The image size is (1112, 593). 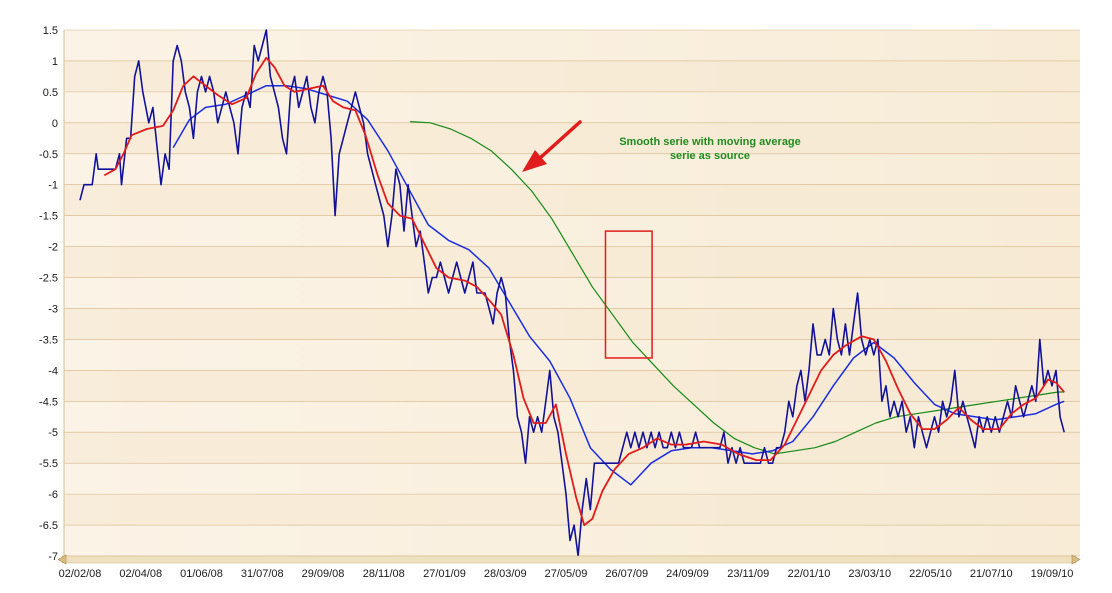 What do you see at coordinates (1076, 559) in the screenshot?
I see `scroll-right-arrow-icon` at bounding box center [1076, 559].